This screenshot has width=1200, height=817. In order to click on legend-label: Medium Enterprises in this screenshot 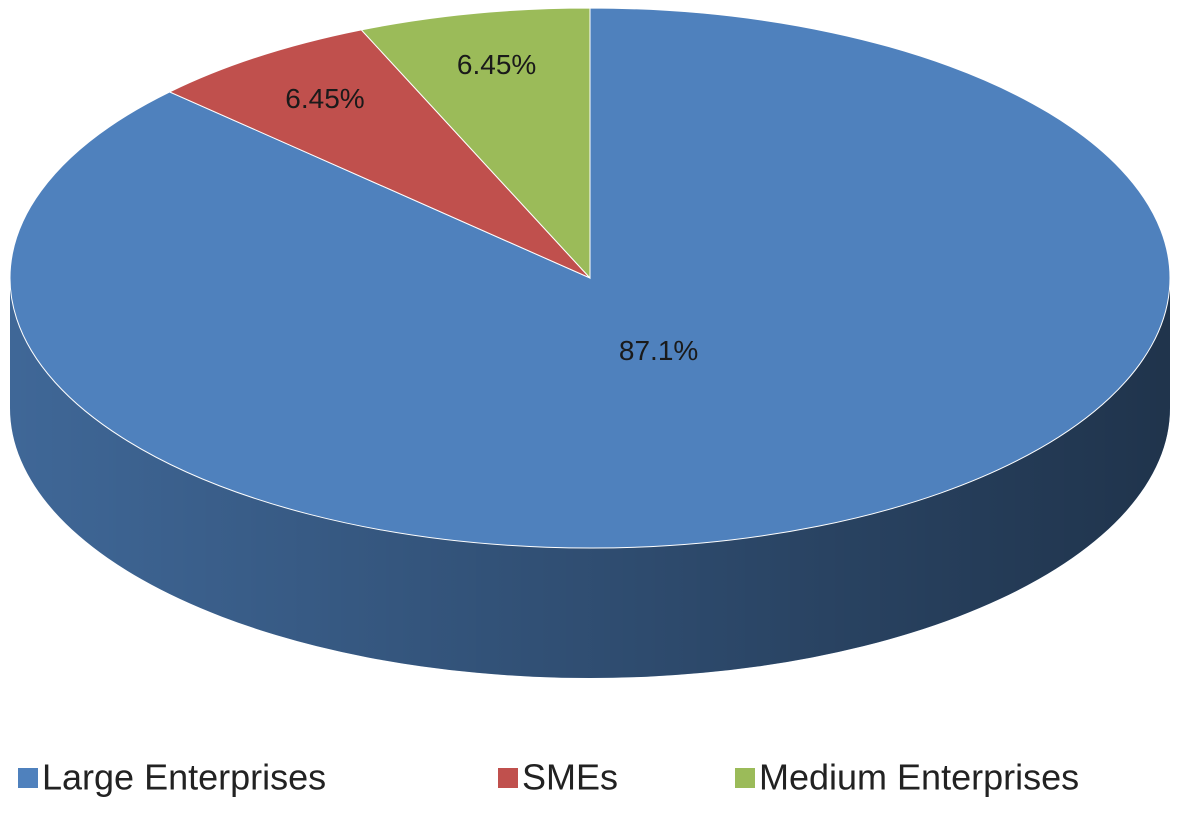, I will do `click(919, 777)`.